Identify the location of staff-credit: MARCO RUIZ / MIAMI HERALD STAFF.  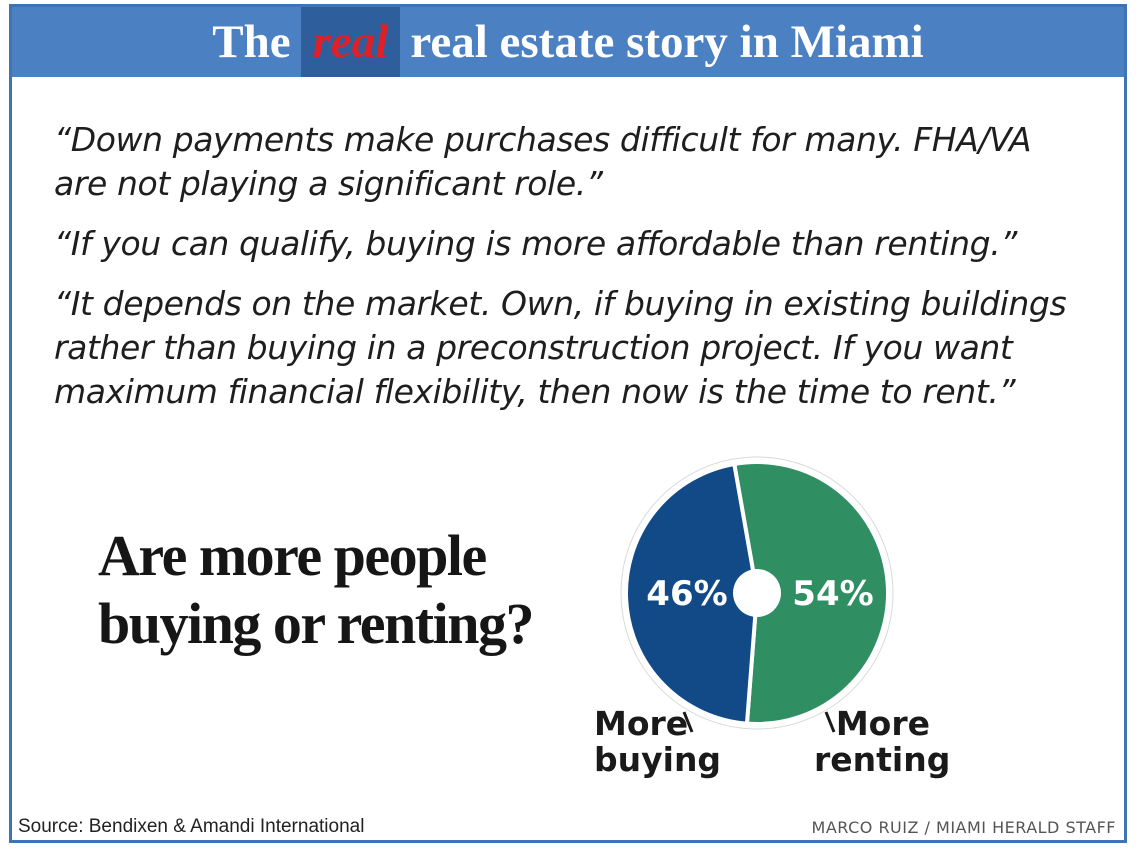
(963, 827).